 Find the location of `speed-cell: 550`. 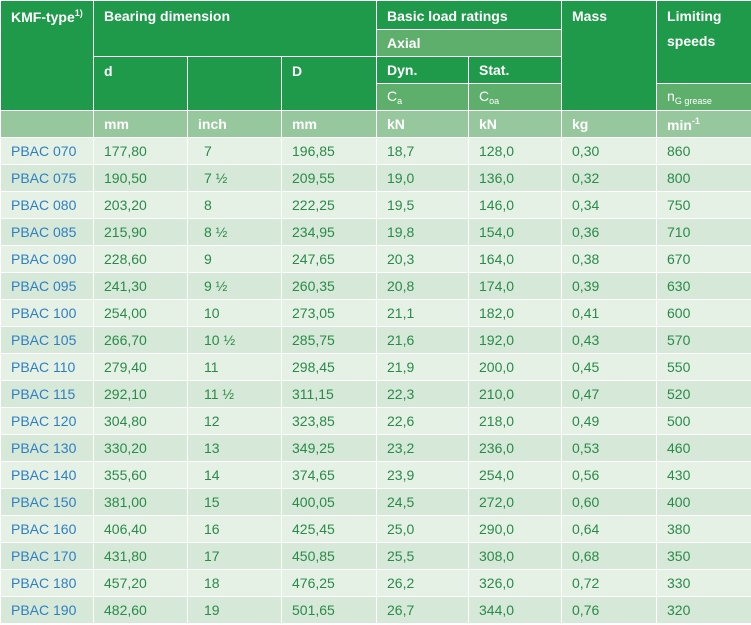

speed-cell: 550 is located at coordinates (703, 367).